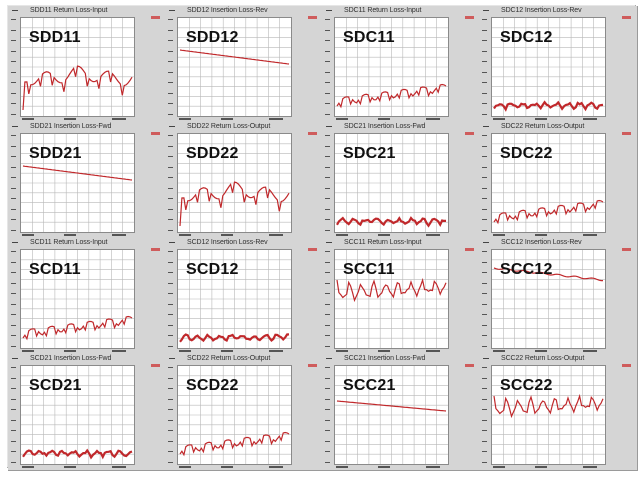 This screenshot has width=644, height=489. What do you see at coordinates (234, 299) in the screenshot?
I see `plot-area: SCD12` at bounding box center [234, 299].